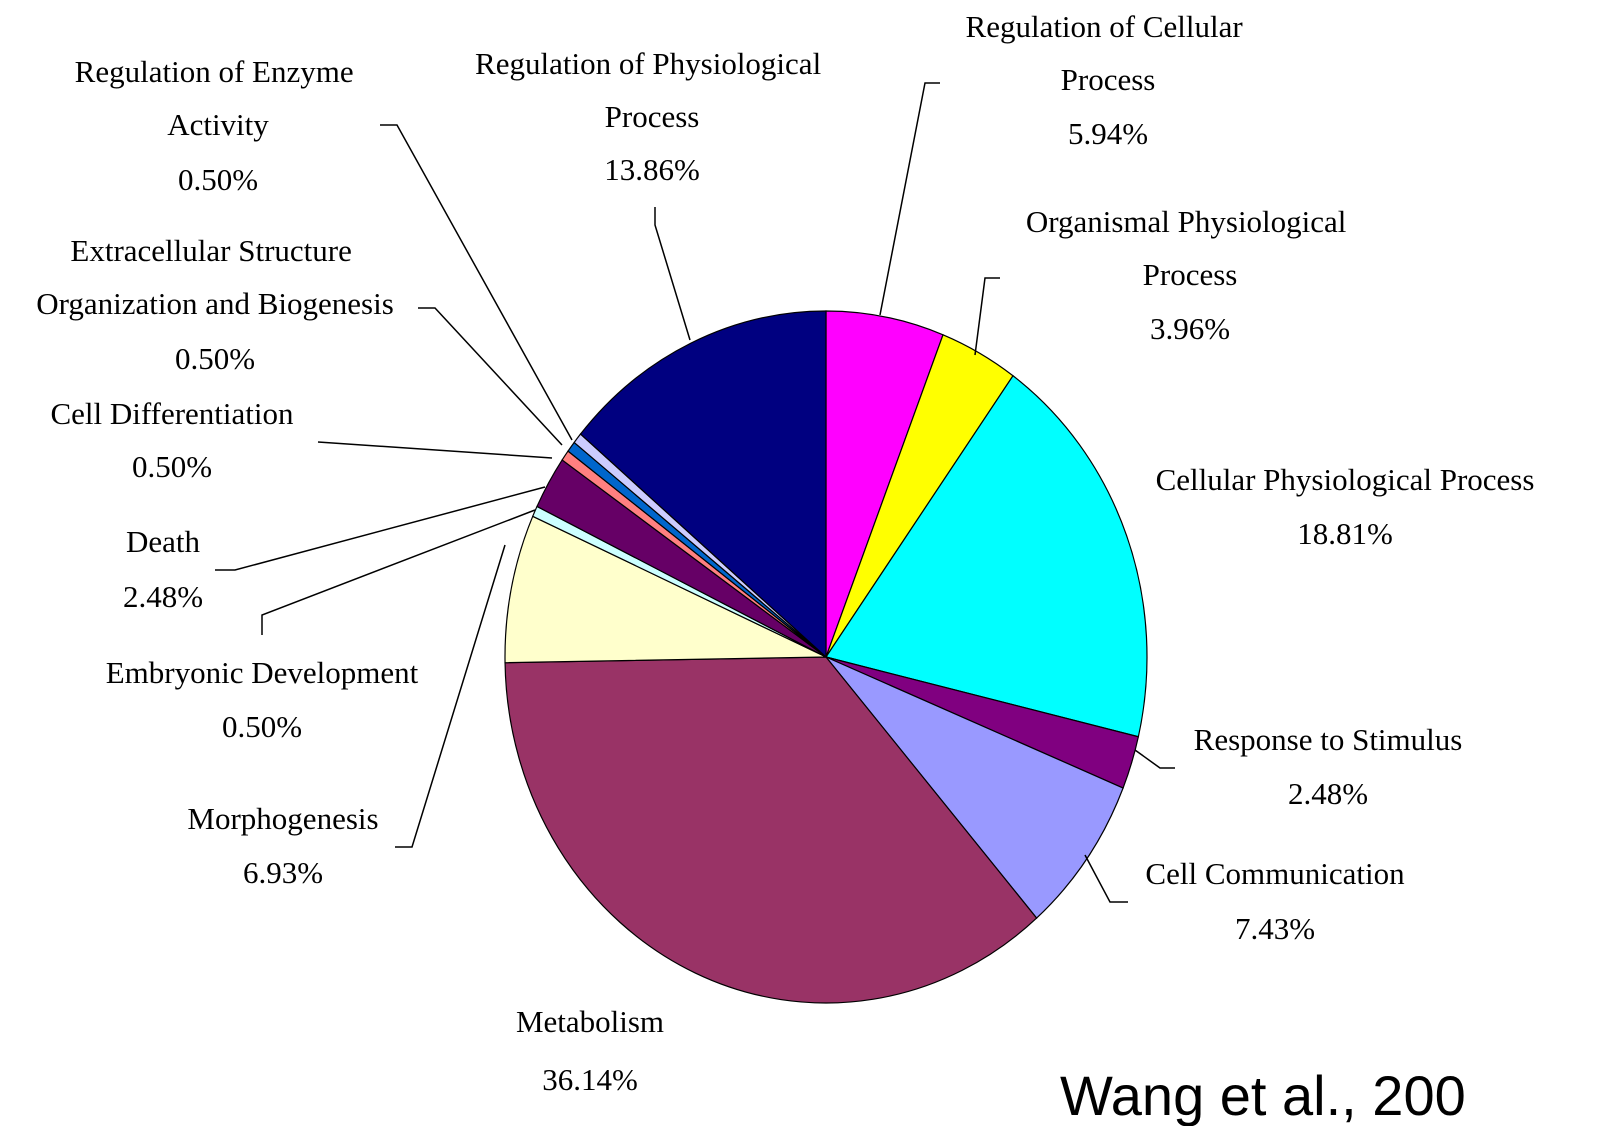 This screenshot has height=1126, width=1614. What do you see at coordinates (218, 98) in the screenshot?
I see `slice-label: Regulation of Enzyme Activity` at bounding box center [218, 98].